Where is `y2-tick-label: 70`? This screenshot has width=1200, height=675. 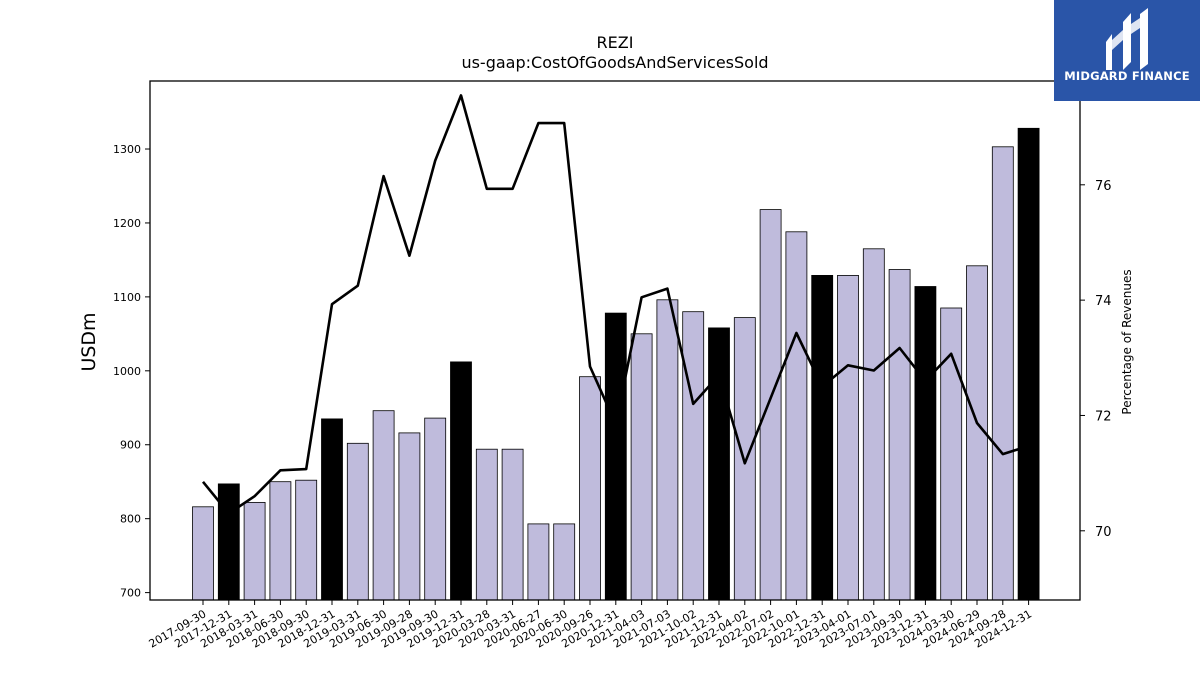 y2-tick-label: 70 is located at coordinates (1103, 532).